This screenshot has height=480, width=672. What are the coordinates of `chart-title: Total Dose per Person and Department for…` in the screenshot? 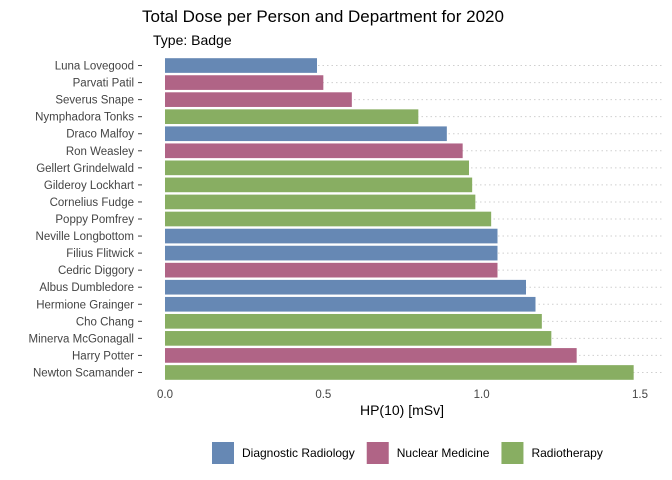 It's located at (323, 16).